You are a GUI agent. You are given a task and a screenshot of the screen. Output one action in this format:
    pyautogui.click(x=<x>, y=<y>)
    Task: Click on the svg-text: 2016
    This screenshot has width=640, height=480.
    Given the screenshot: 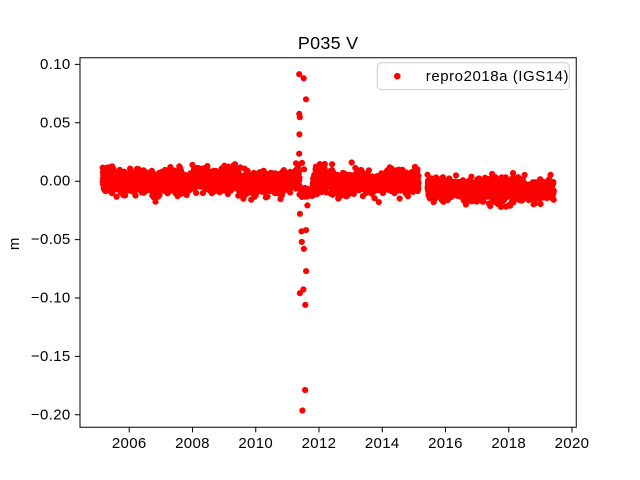 What is the action you would take?
    pyautogui.click(x=445, y=443)
    